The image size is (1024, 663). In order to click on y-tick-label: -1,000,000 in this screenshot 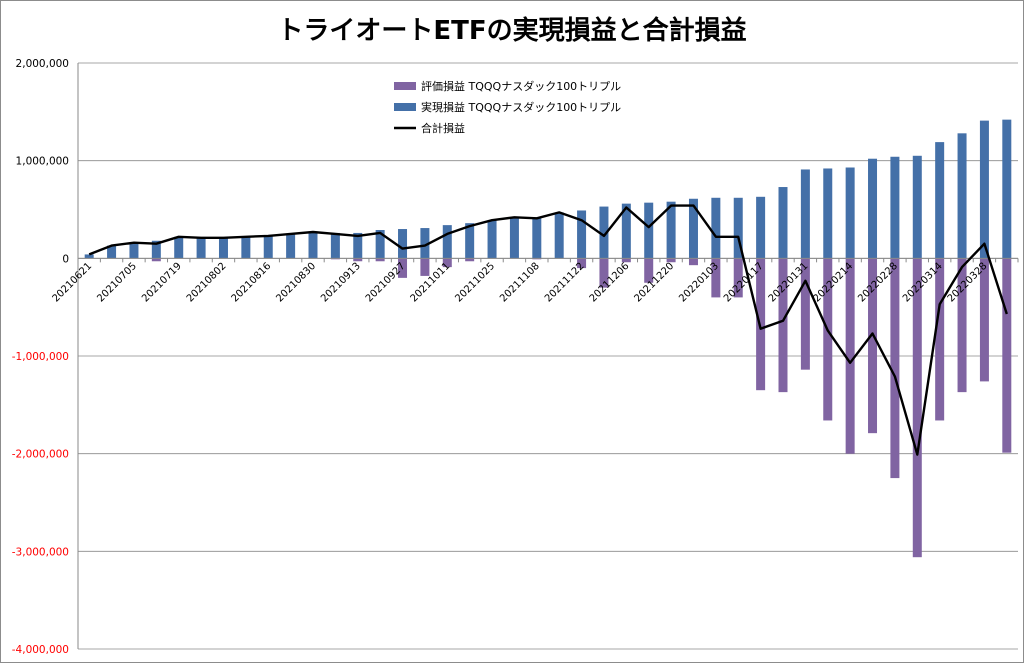, I will do `click(40, 357)`.